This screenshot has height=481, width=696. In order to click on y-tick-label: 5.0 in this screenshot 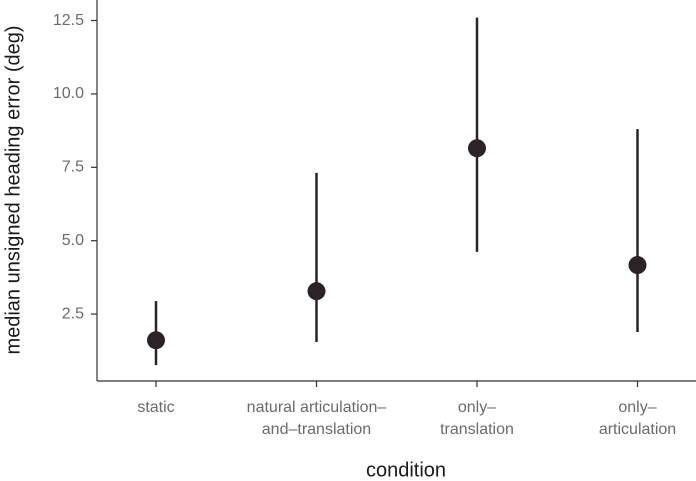, I will do `click(73, 240)`.